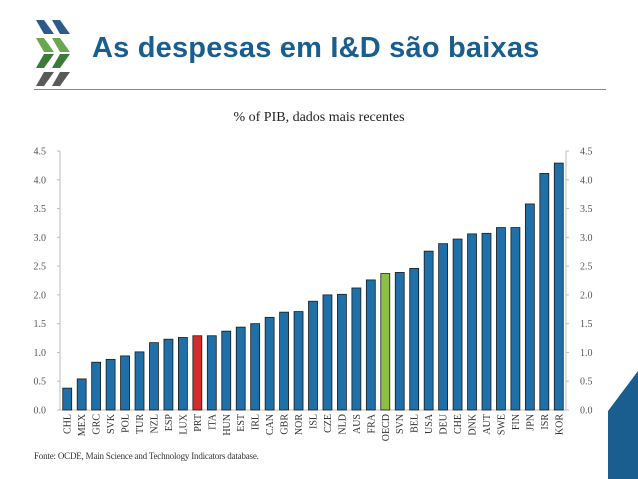 The image size is (638, 479). Describe the element at coordinates (169, 423) in the screenshot. I see `x-tick-label-esp: ESP` at that location.